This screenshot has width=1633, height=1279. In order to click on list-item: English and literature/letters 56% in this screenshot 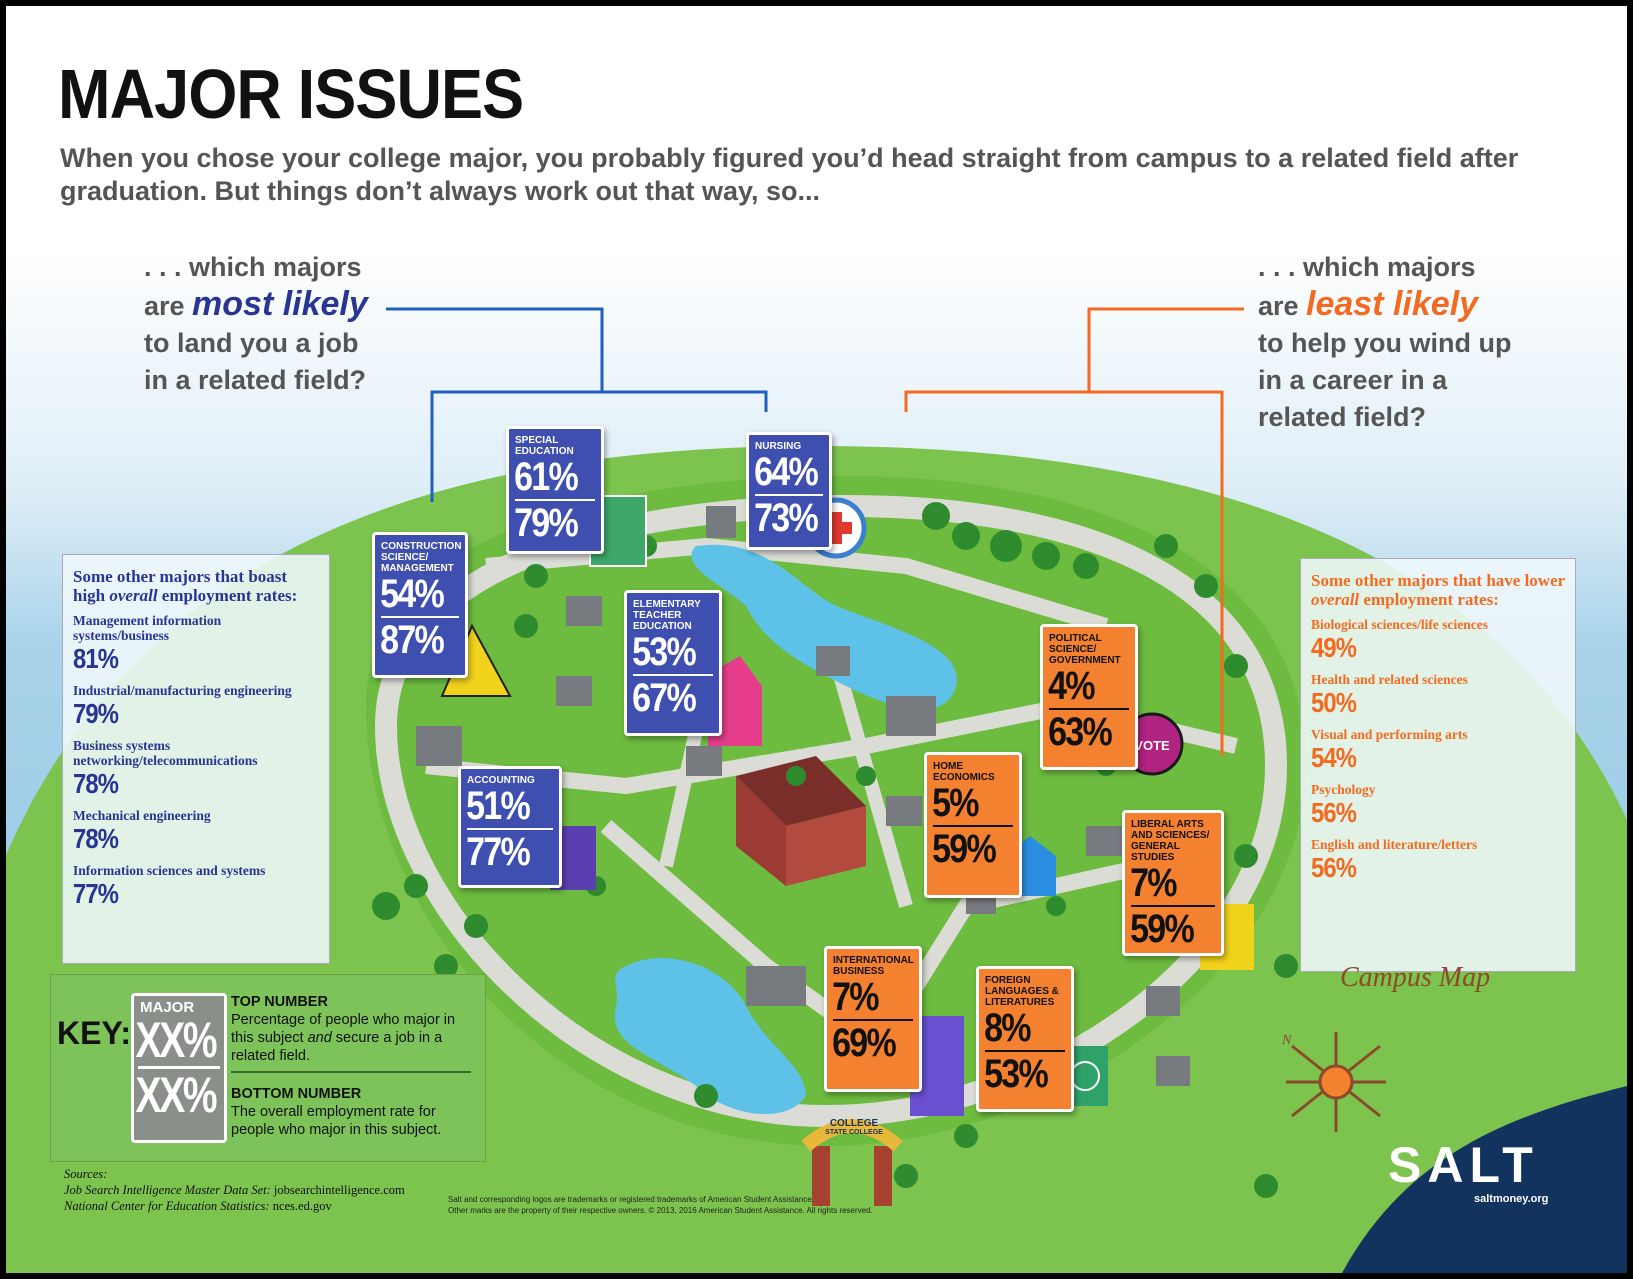, I will do `click(1438, 860)`.